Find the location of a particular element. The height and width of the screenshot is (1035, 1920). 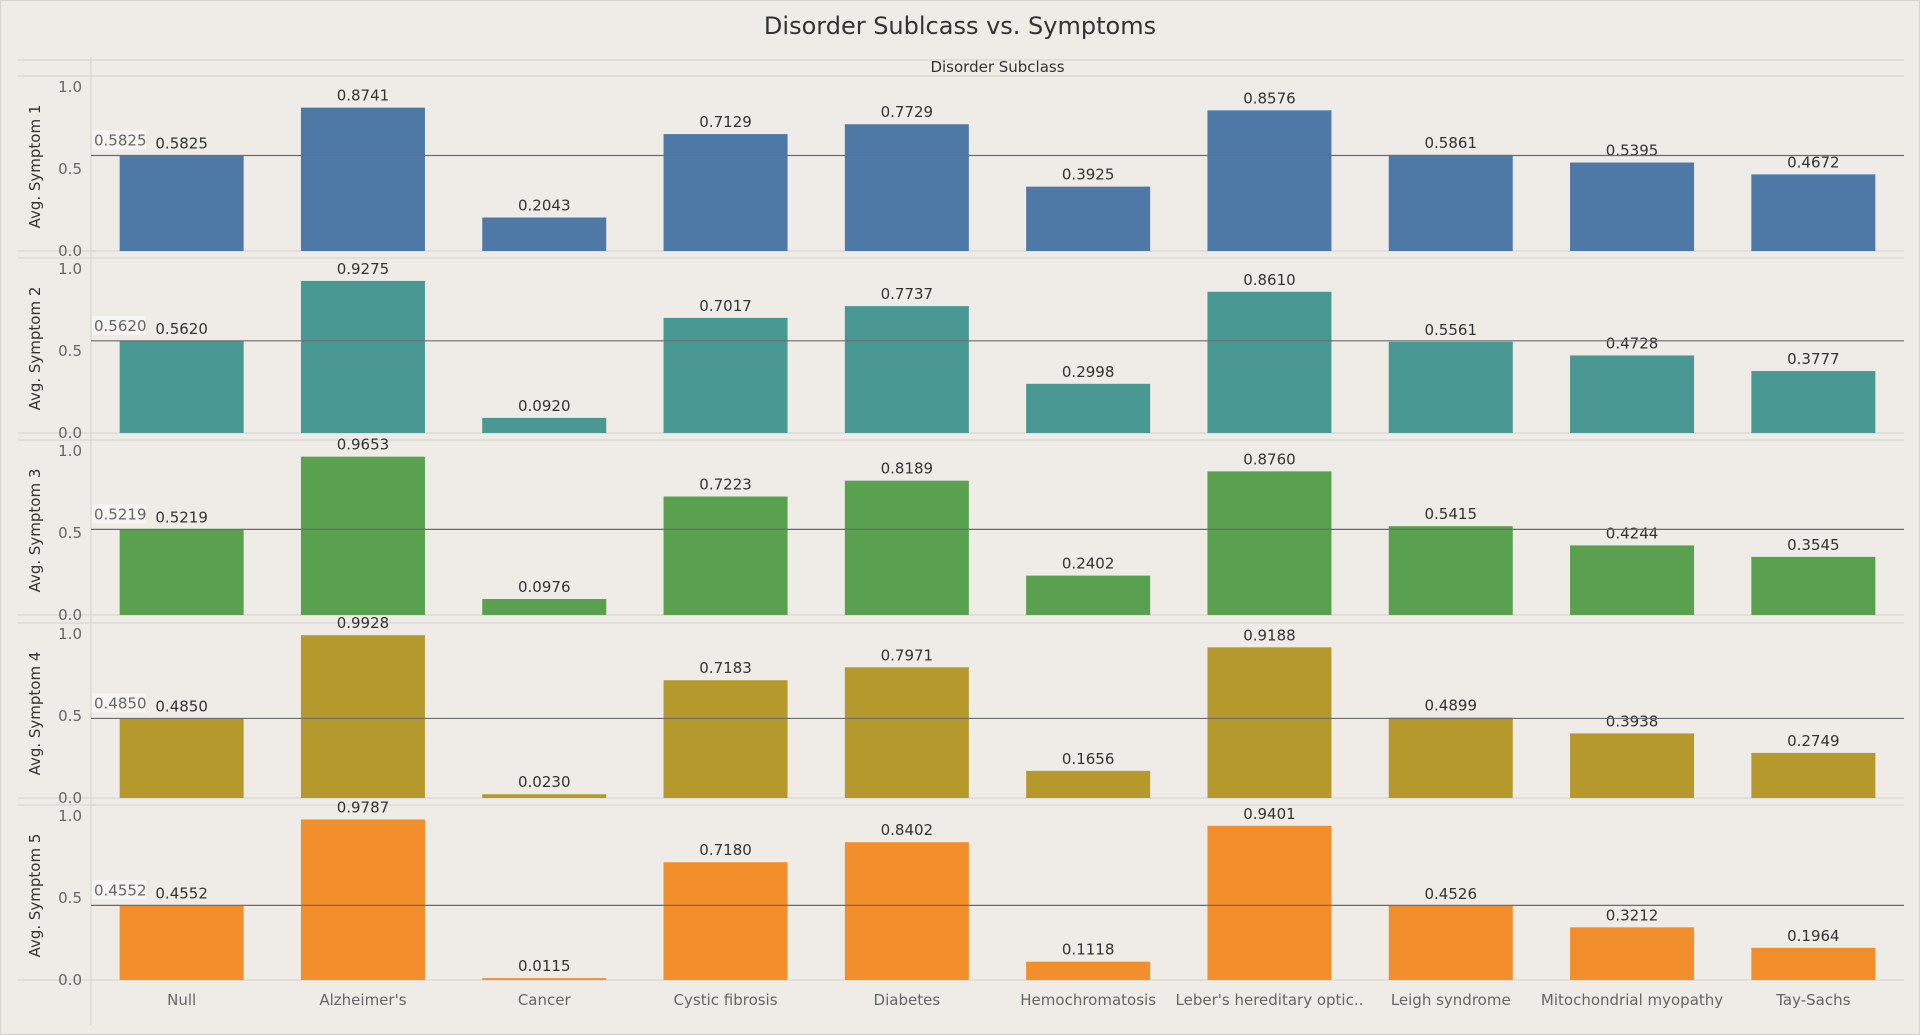

bar-value-label: 0.7183 is located at coordinates (725, 668).